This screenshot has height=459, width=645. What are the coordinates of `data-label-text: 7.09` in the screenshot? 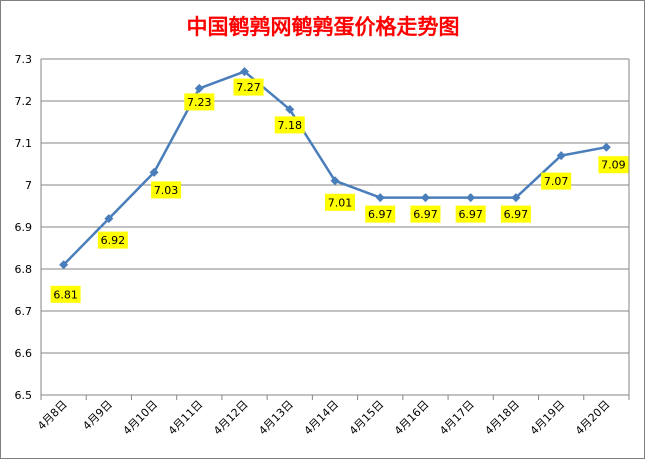 It's located at (613, 165).